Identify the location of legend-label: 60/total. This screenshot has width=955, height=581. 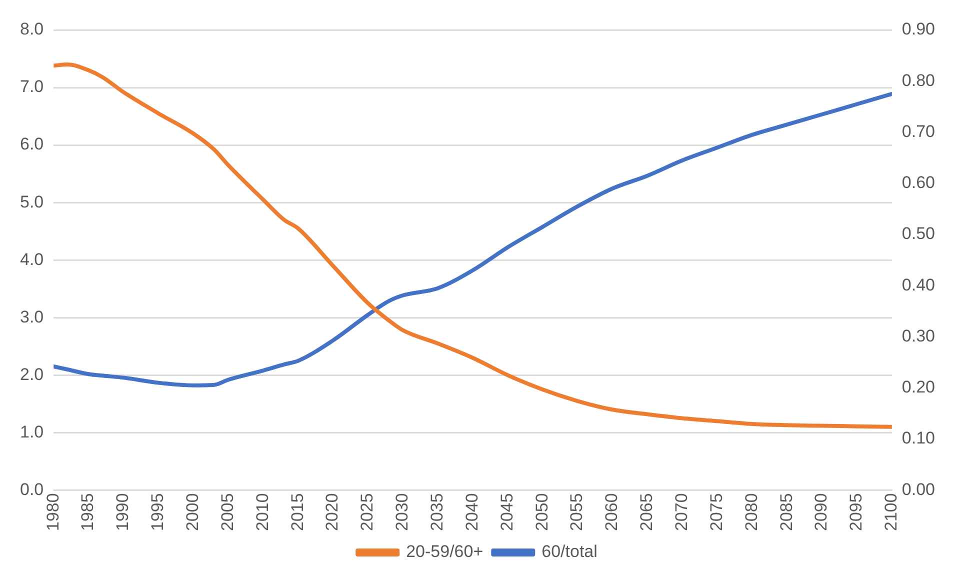
(570, 552).